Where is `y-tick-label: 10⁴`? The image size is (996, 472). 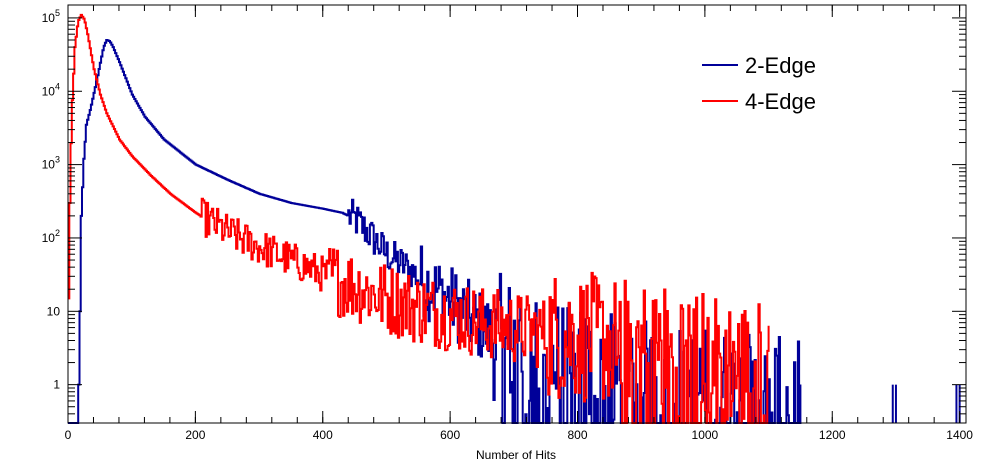
y-tick-label: 10⁴ is located at coordinates (51, 89).